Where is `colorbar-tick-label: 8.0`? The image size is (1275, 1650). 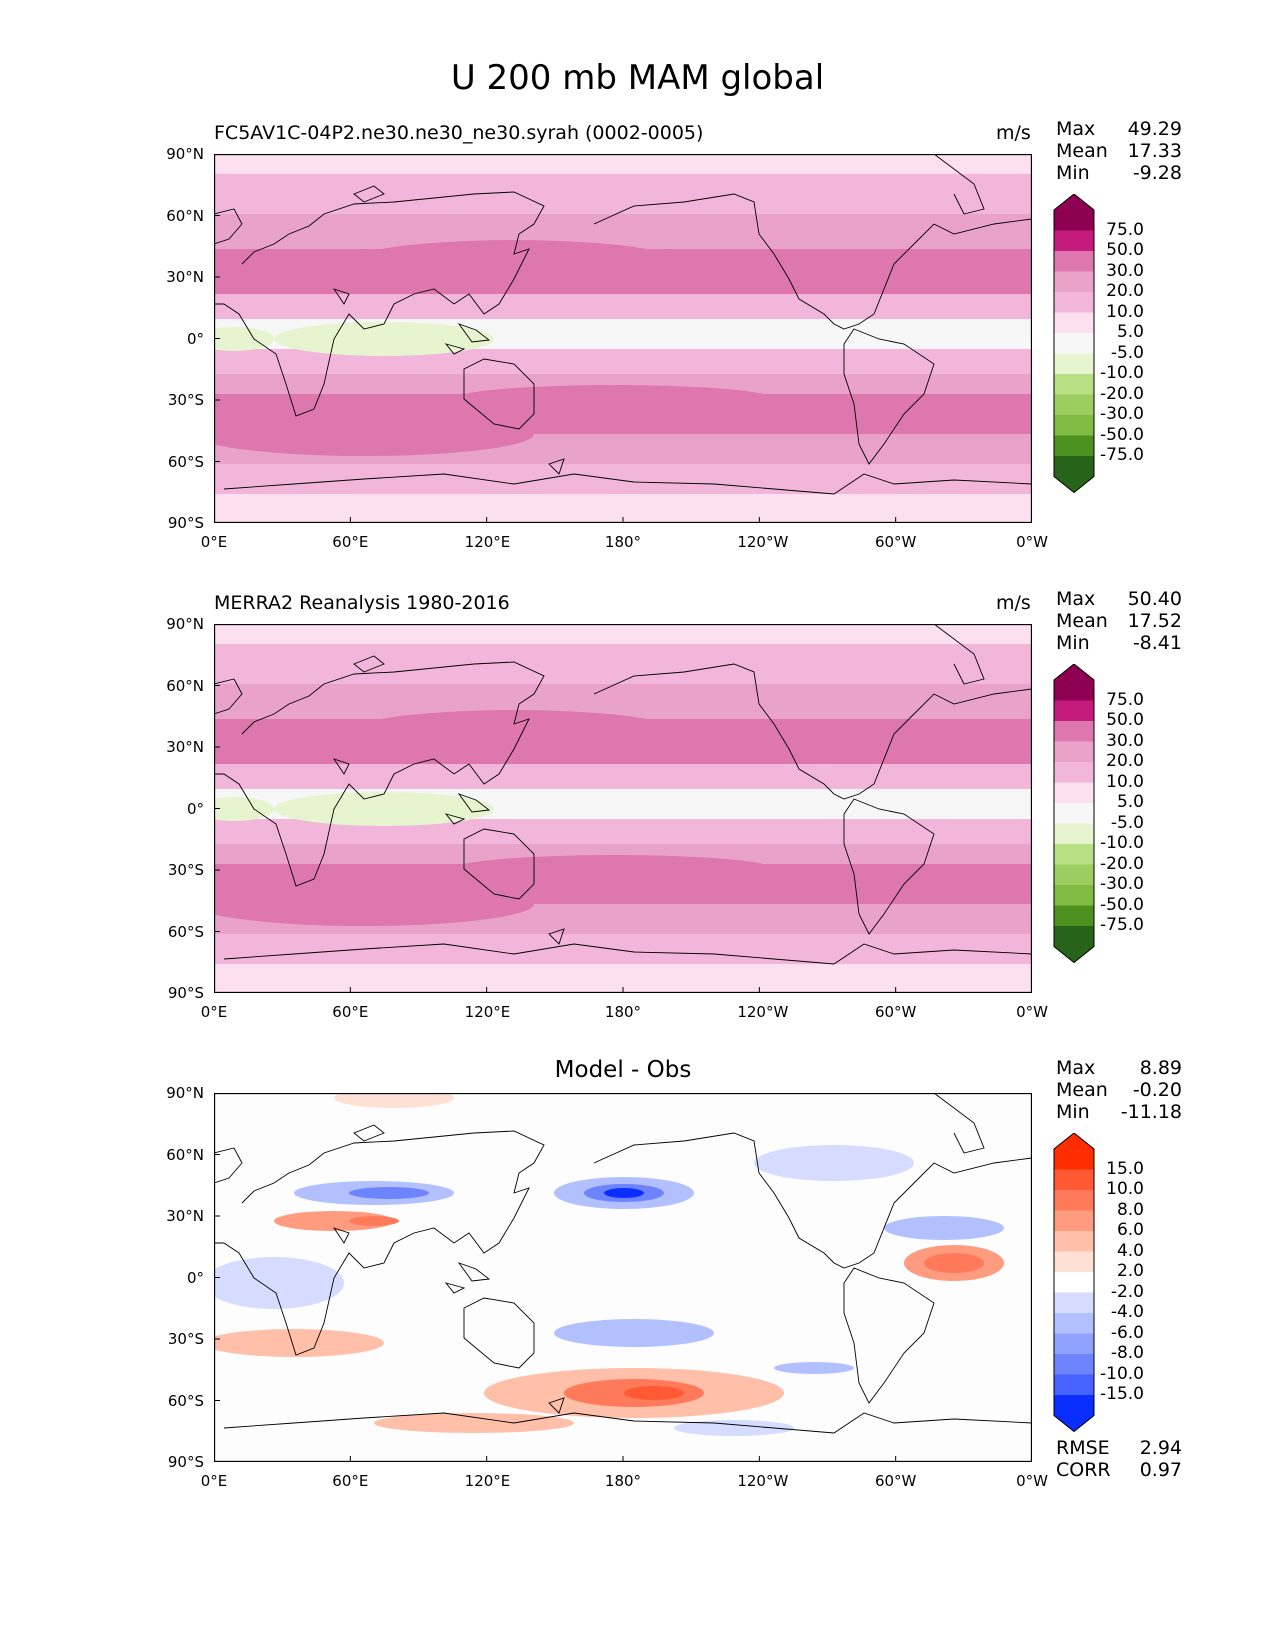 colorbar-tick-label: 8.0 is located at coordinates (1130, 1209).